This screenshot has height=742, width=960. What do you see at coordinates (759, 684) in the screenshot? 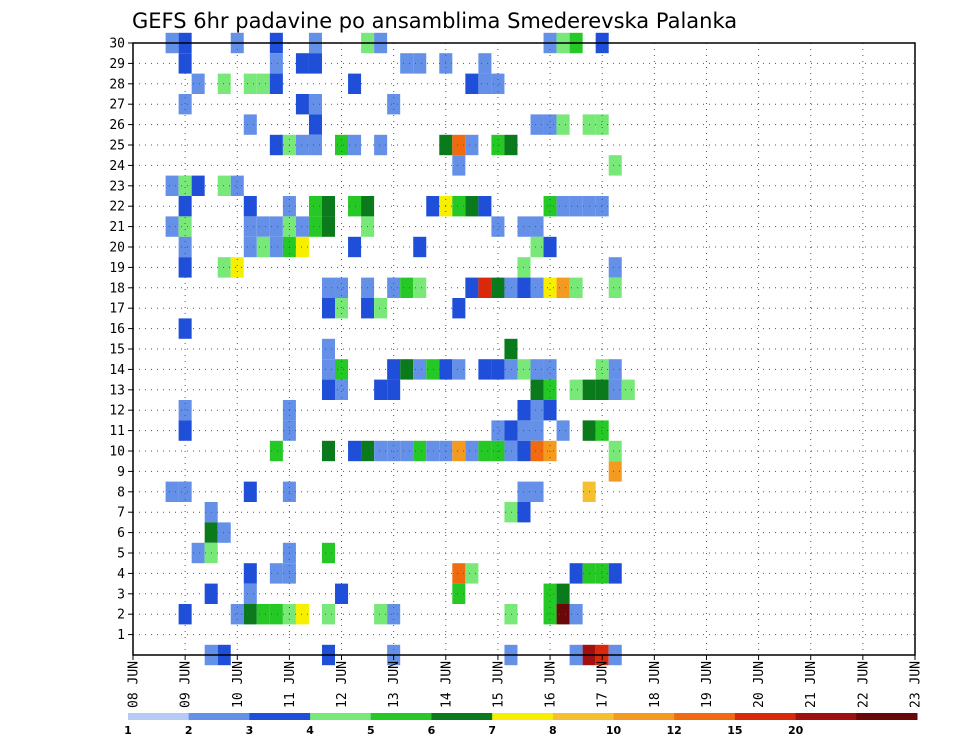
I see `x-tick-label: 20 JUN` at bounding box center [759, 684].